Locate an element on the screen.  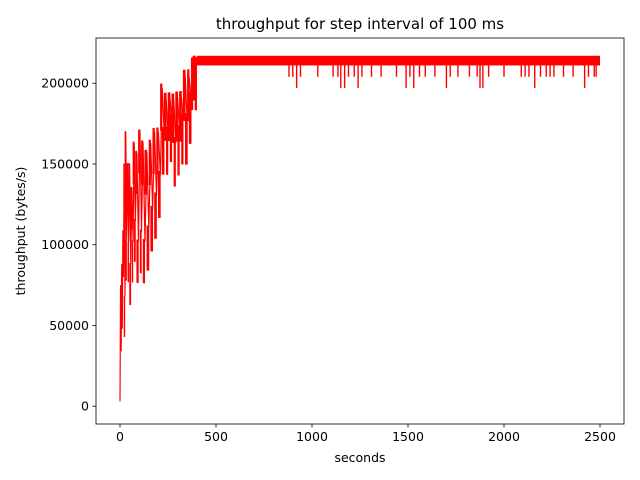
x-axis-label: seconds is located at coordinates (359, 457).